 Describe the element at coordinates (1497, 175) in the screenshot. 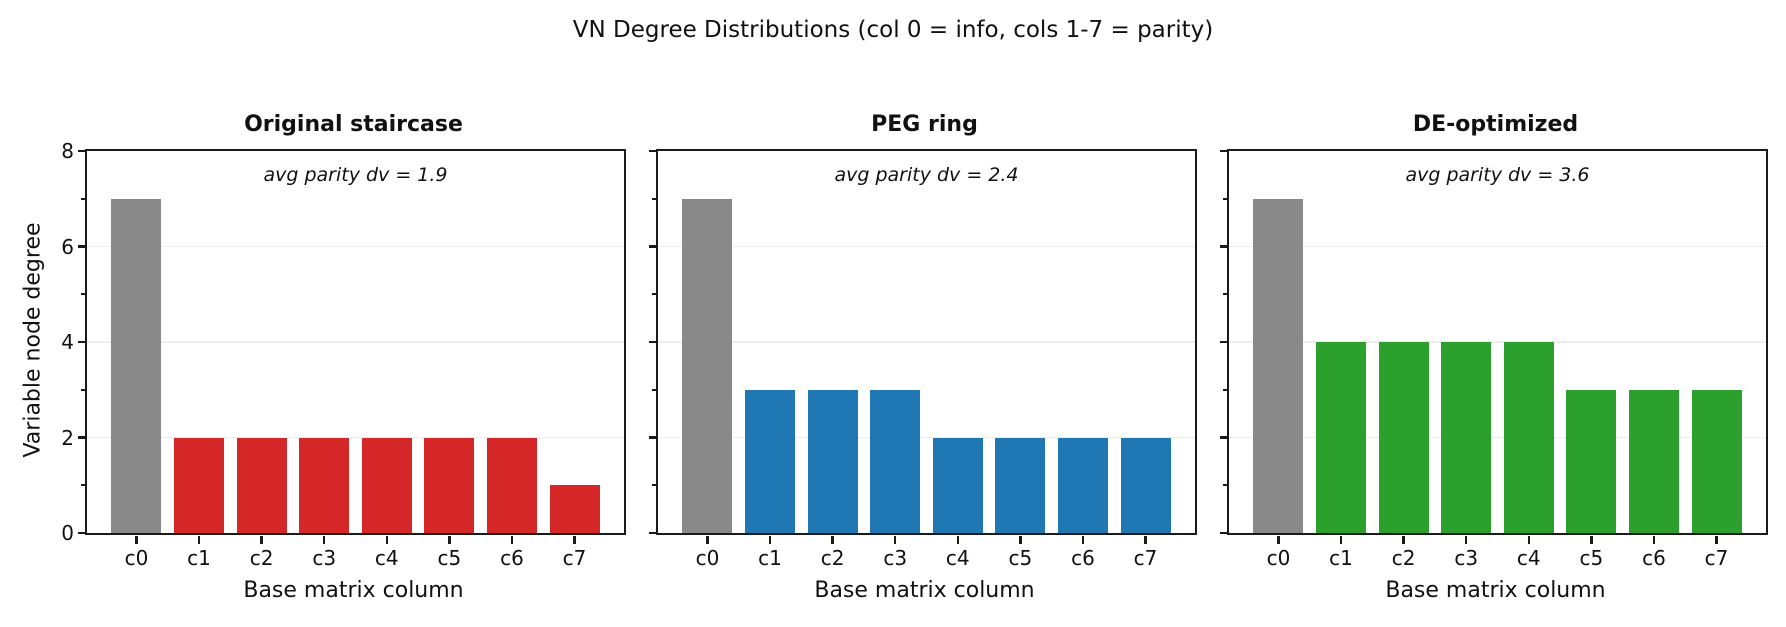

I see `avg-parity-annotation: avg parity dv = 3.6` at that location.